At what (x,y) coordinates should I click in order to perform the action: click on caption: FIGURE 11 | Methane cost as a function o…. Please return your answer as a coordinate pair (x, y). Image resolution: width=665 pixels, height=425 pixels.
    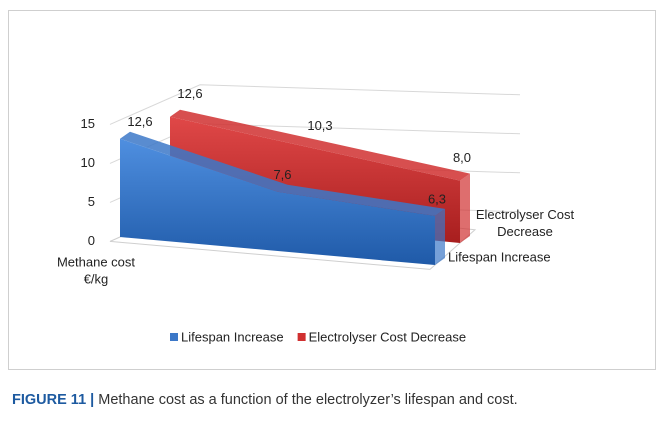
    Looking at the image, I should click on (265, 400).